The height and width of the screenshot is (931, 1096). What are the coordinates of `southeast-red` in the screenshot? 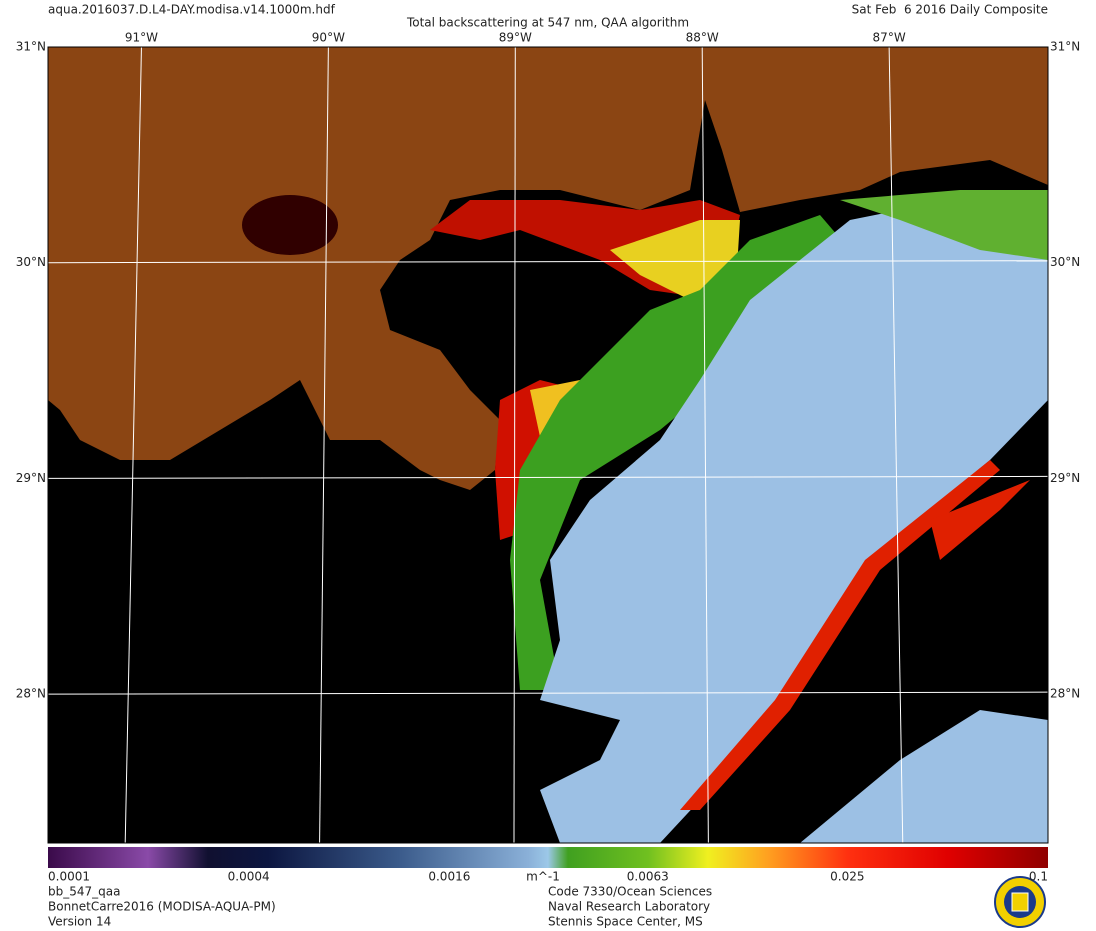 It's located at (980, 520).